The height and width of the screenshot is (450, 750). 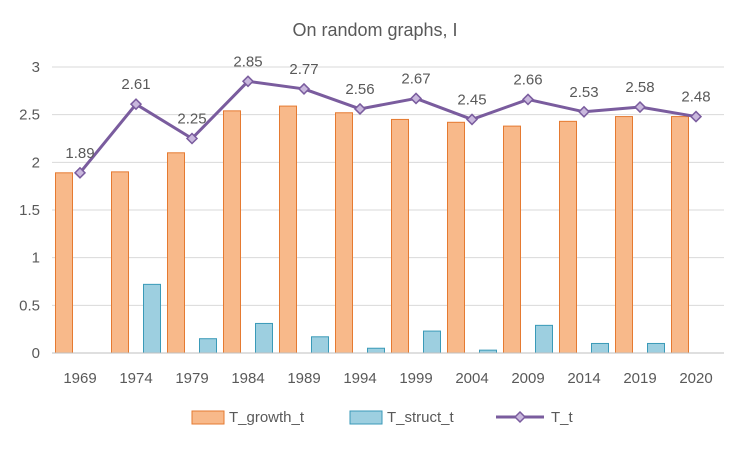 I want to click on y-tick-label: 1.5, so click(x=29, y=210).